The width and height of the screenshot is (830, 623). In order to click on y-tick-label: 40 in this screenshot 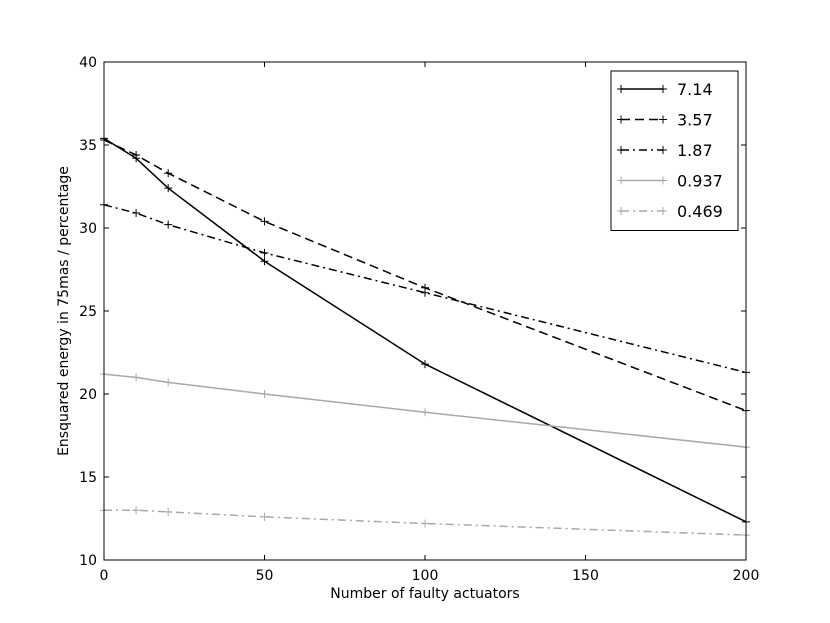, I will do `click(88, 63)`.